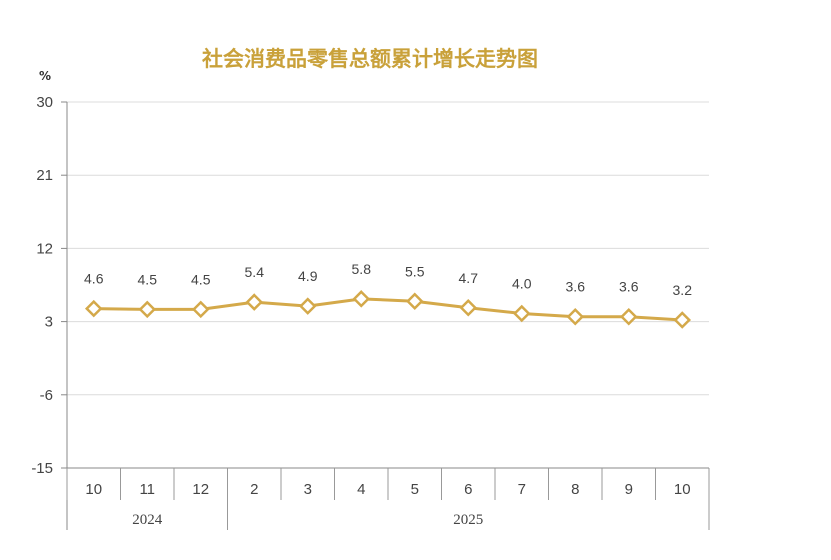 This screenshot has width=831, height=560. What do you see at coordinates (308, 489) in the screenshot?
I see `x-tick-label: 3` at bounding box center [308, 489].